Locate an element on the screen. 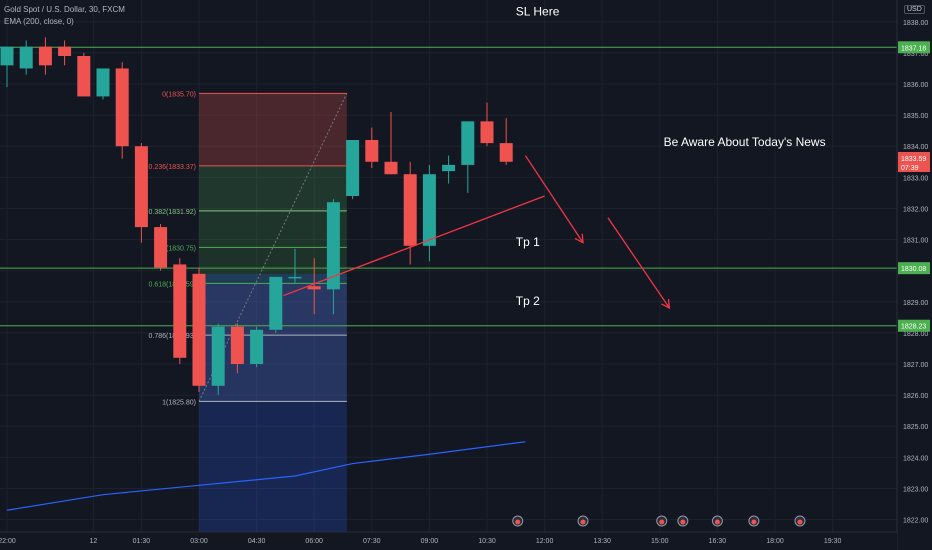 This screenshot has width=932, height=550. ema-line is located at coordinates (266, 476).